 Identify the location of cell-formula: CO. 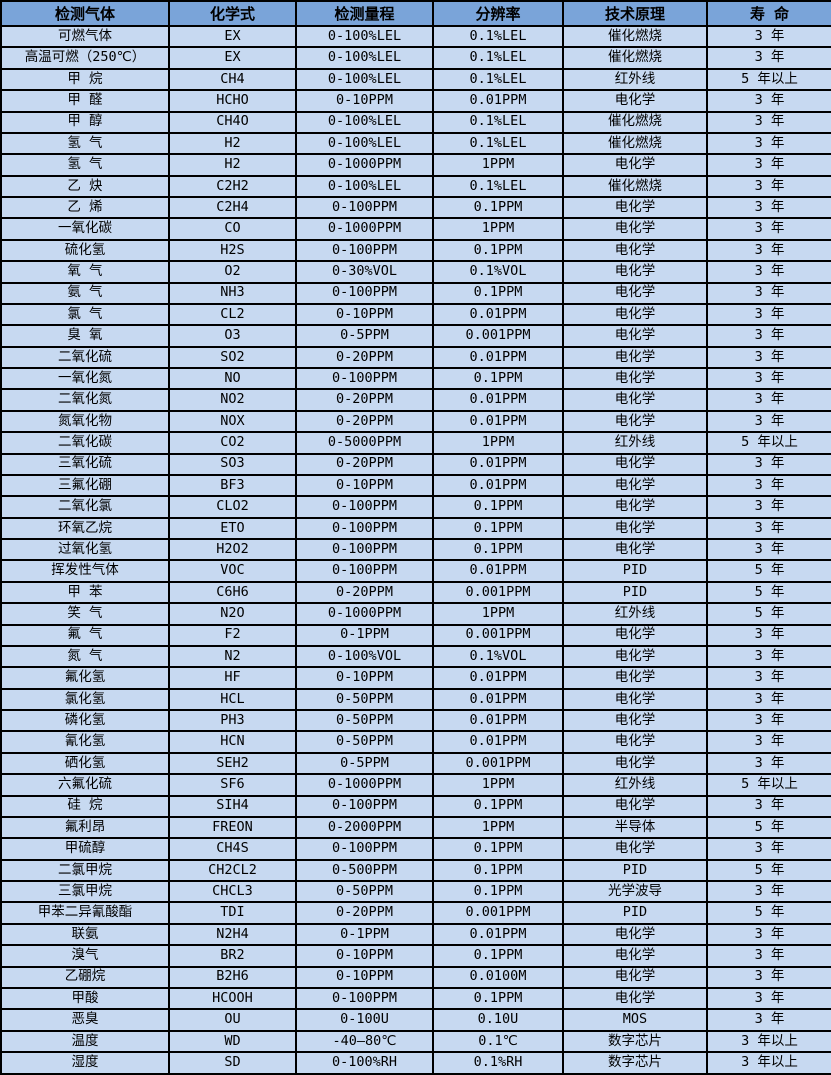
(232, 229).